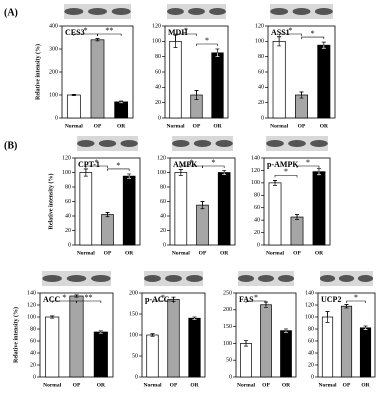  I want to click on chart-title: AMPK, so click(185, 164).